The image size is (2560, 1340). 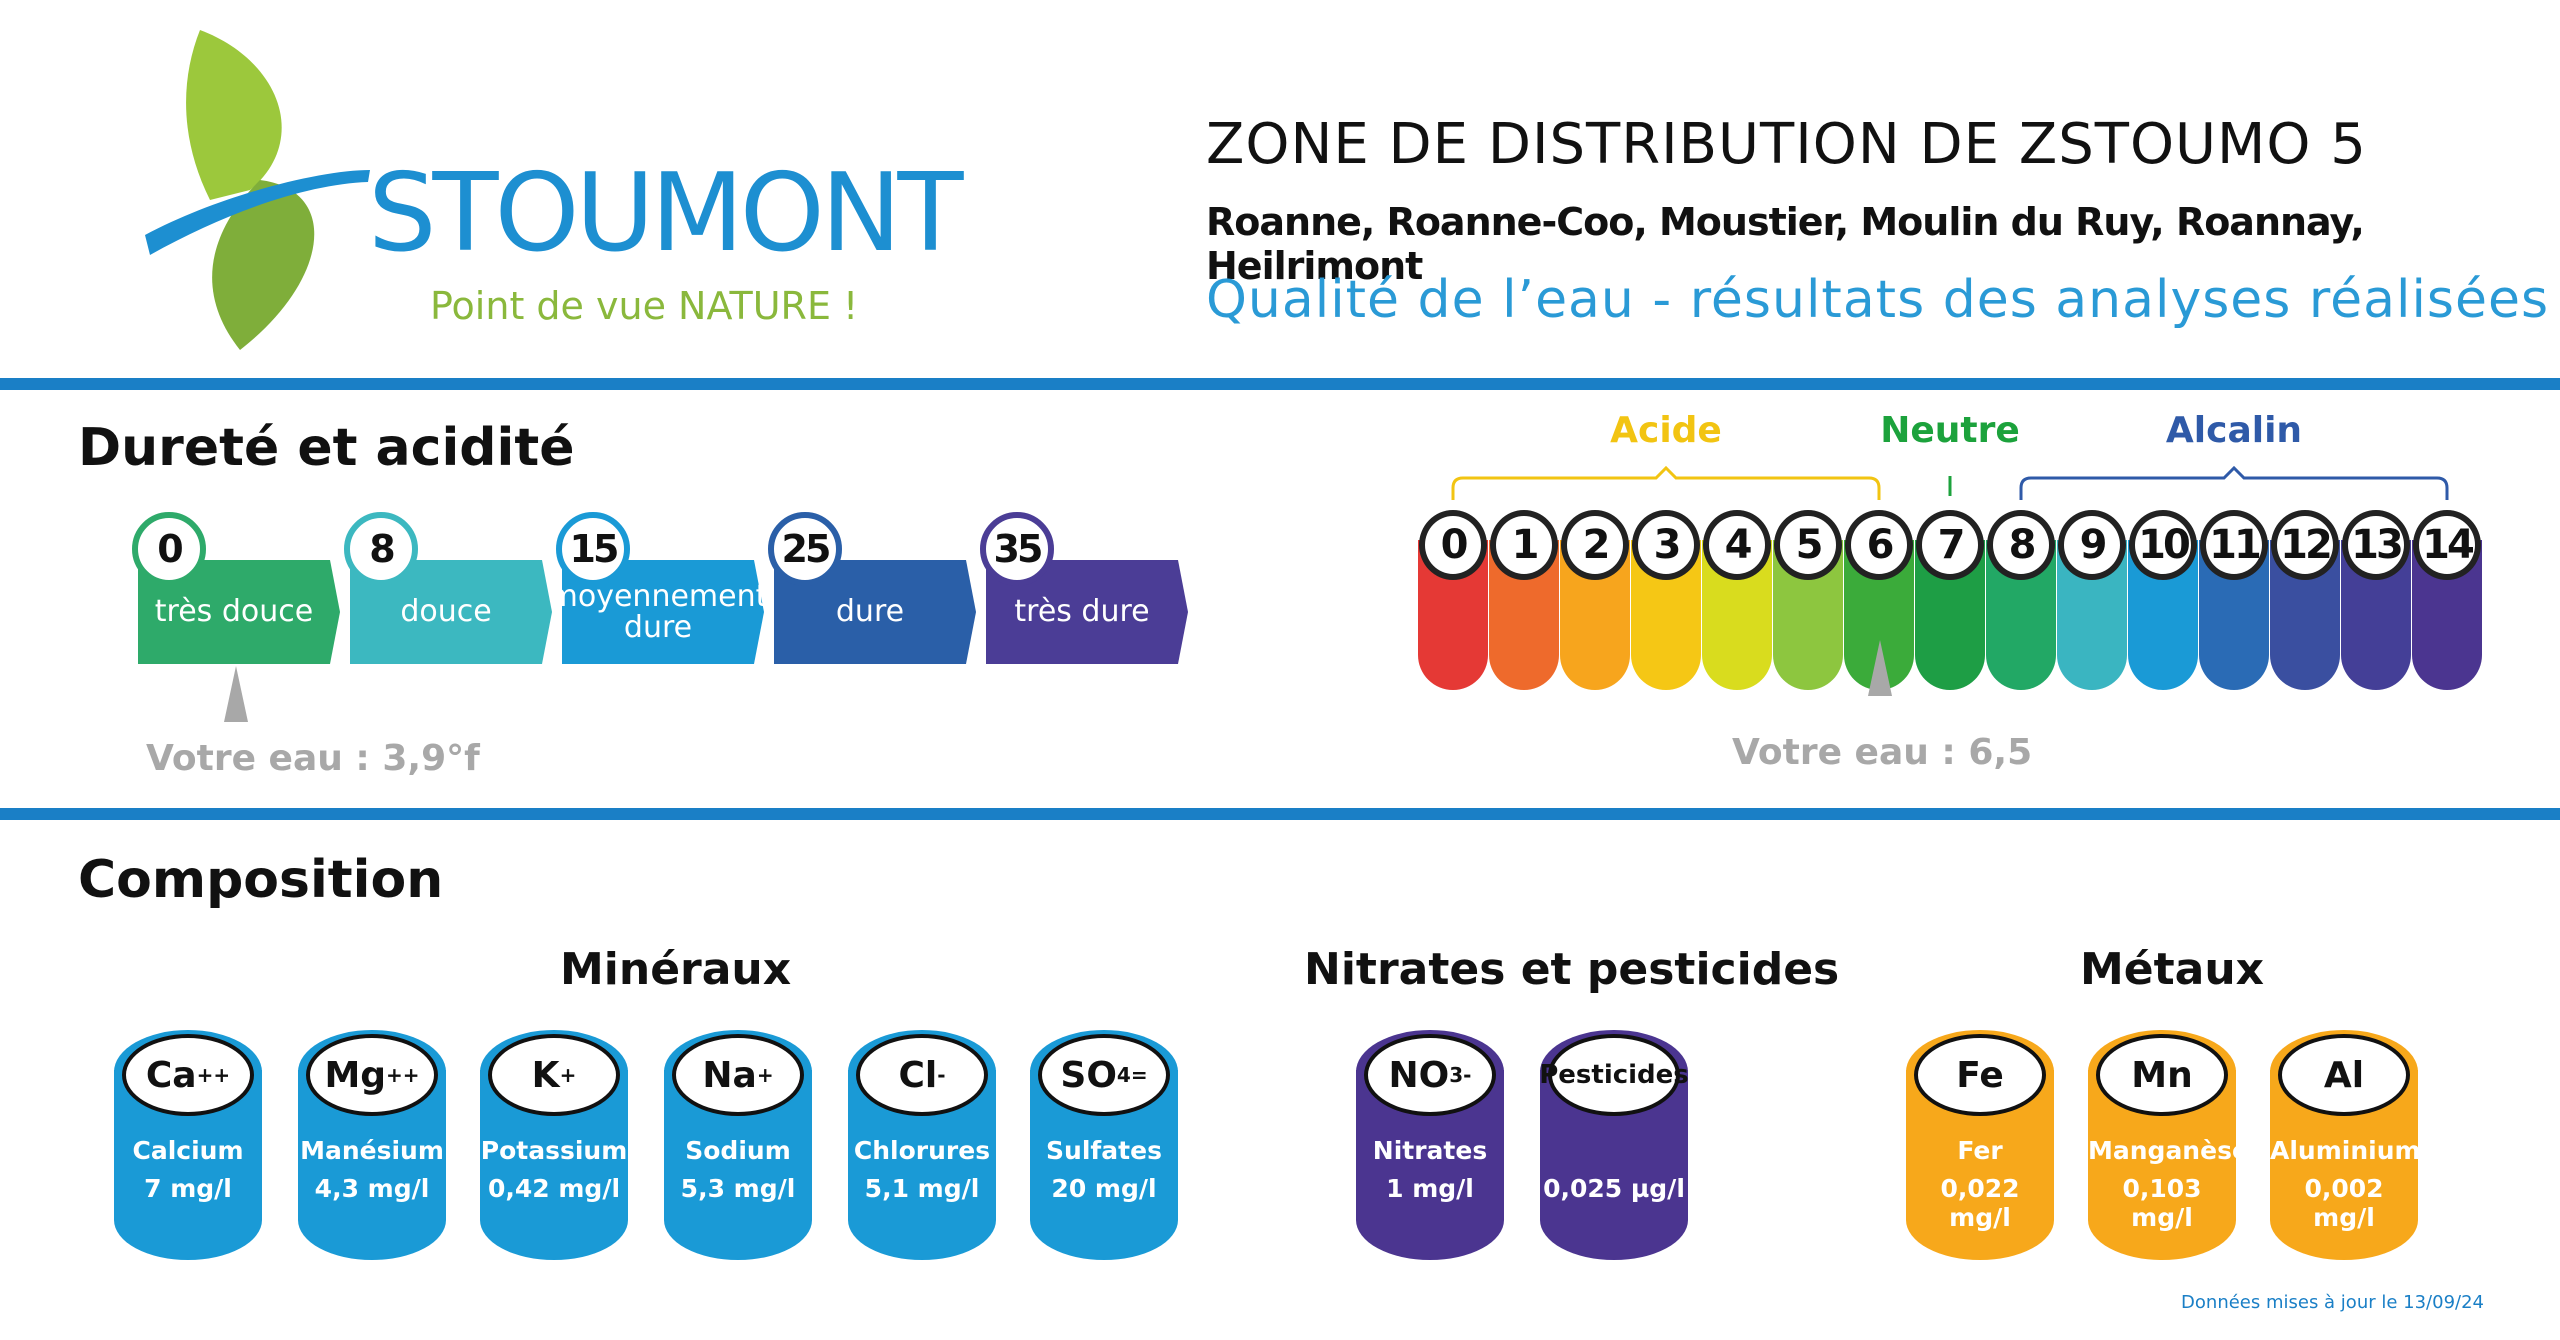 I want to click on cylinder-nitrates: NO 3- Nitrates 1 mg/l, so click(x=1430, y=1145).